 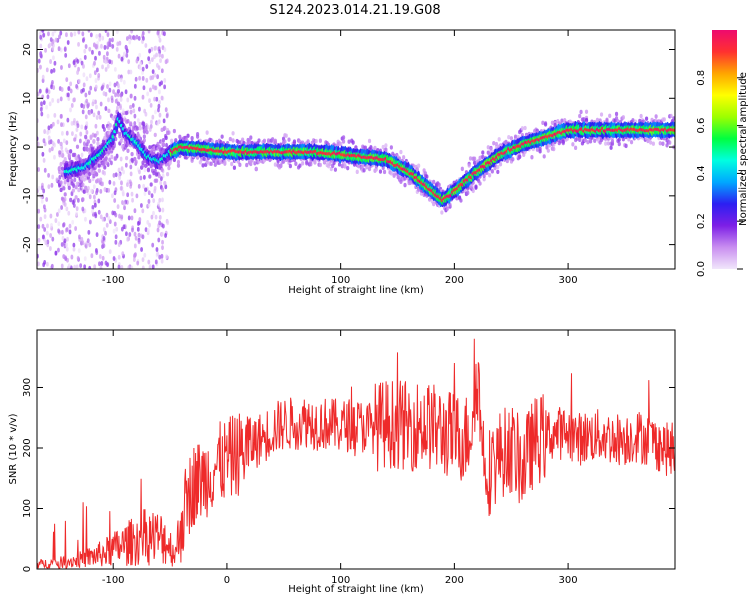 What do you see at coordinates (27, 387) in the screenshot?
I see `y-tick-label: 300` at bounding box center [27, 387].